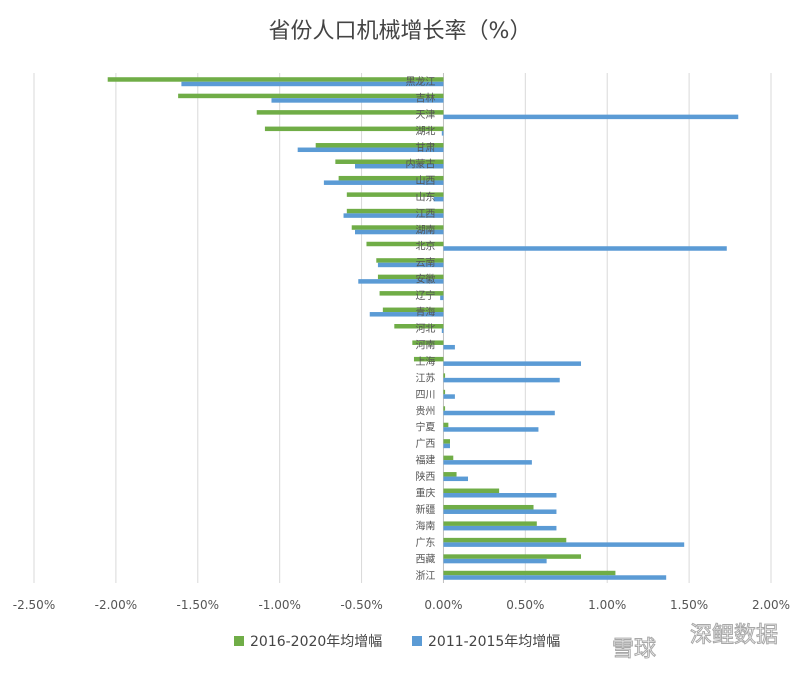  What do you see at coordinates (425, 181) in the screenshot?
I see `category-label: 山西` at bounding box center [425, 181].